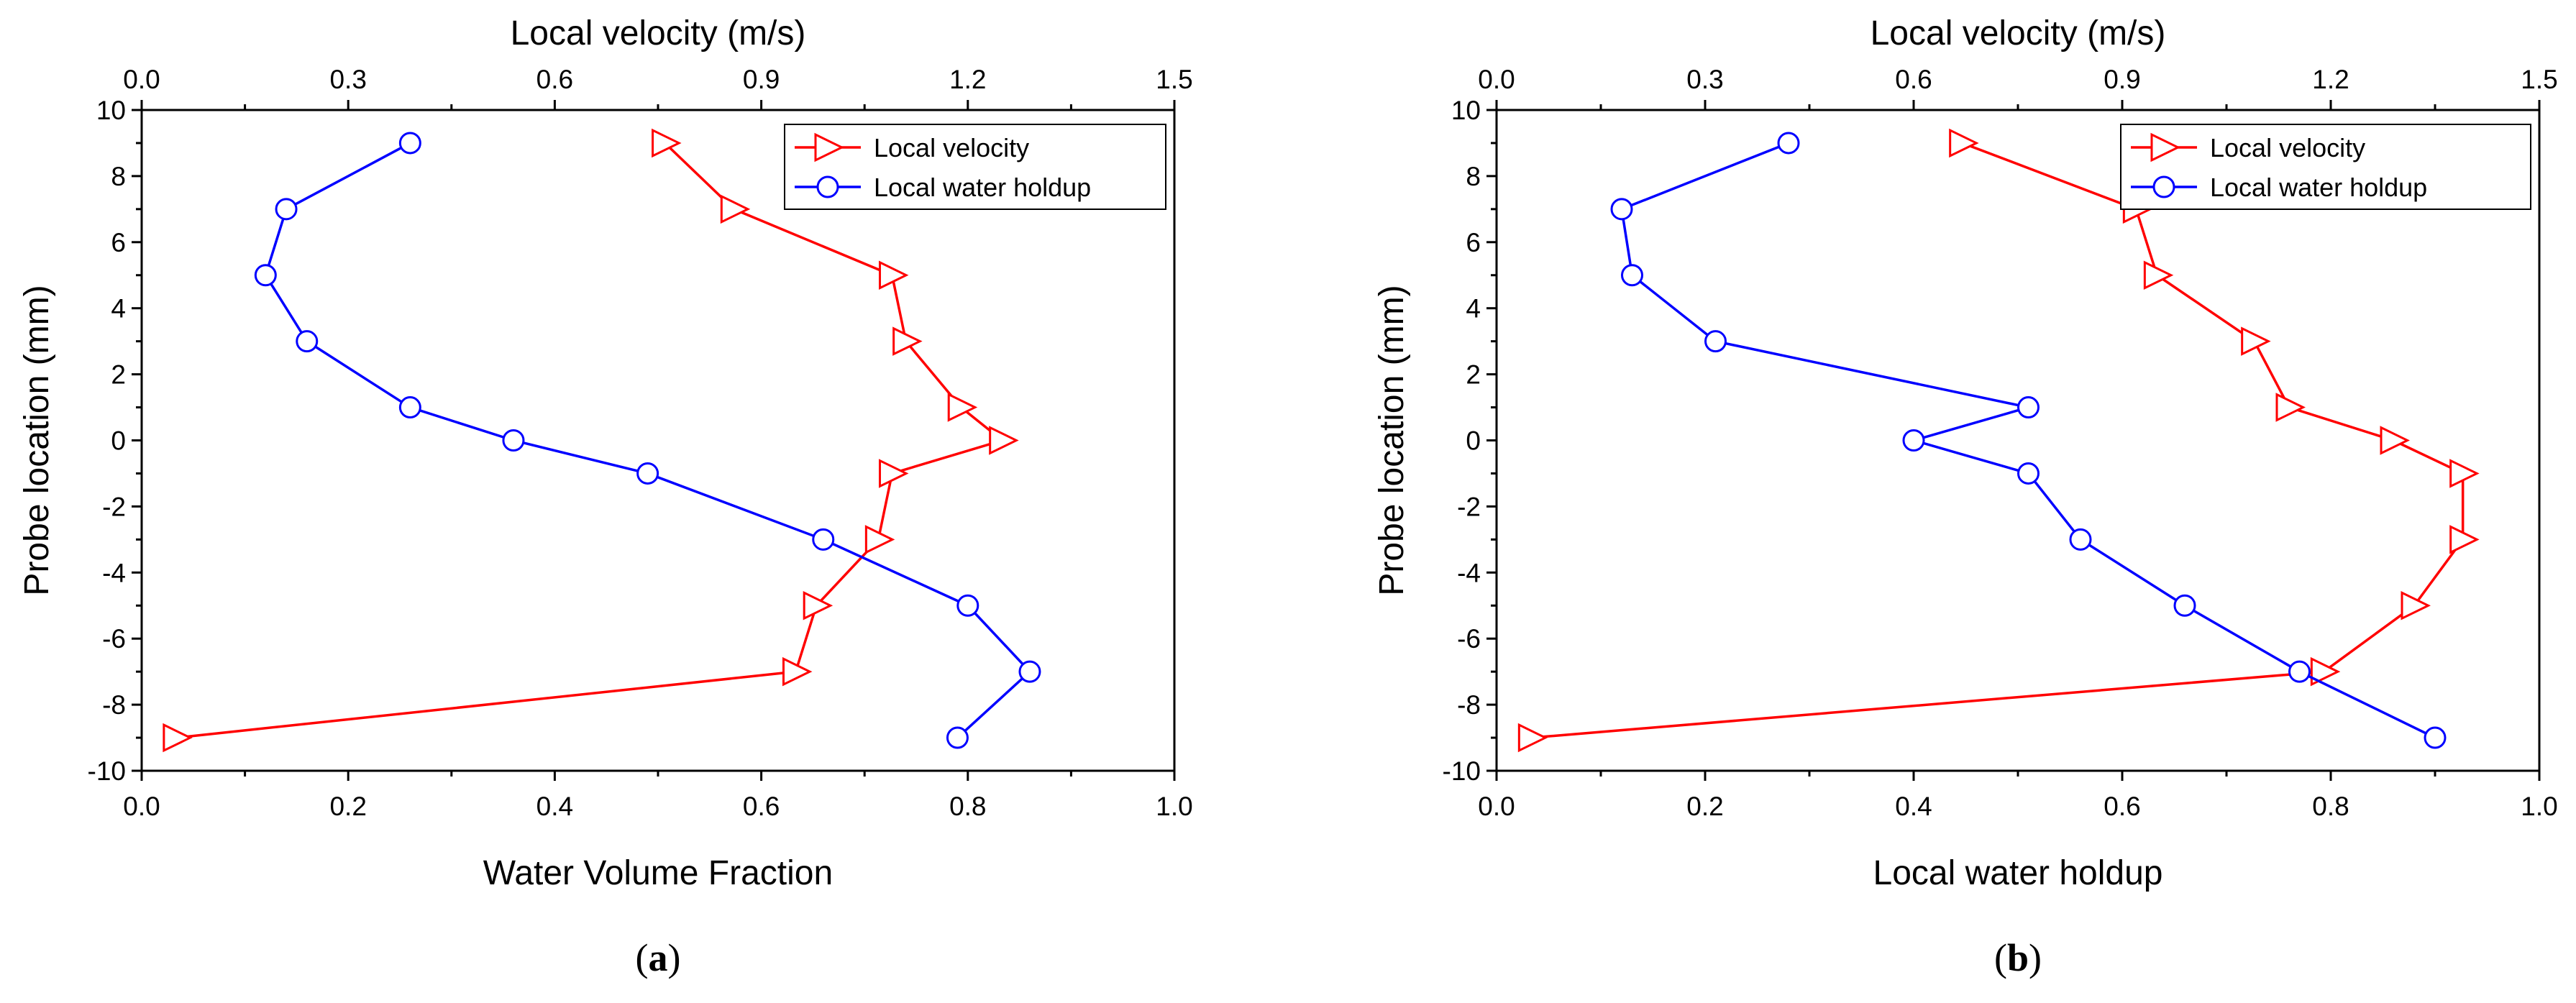 Image resolution: width=2576 pixels, height=1003 pixels. What do you see at coordinates (2000, 957) in the screenshot?
I see `panel-label-open: (` at bounding box center [2000, 957].